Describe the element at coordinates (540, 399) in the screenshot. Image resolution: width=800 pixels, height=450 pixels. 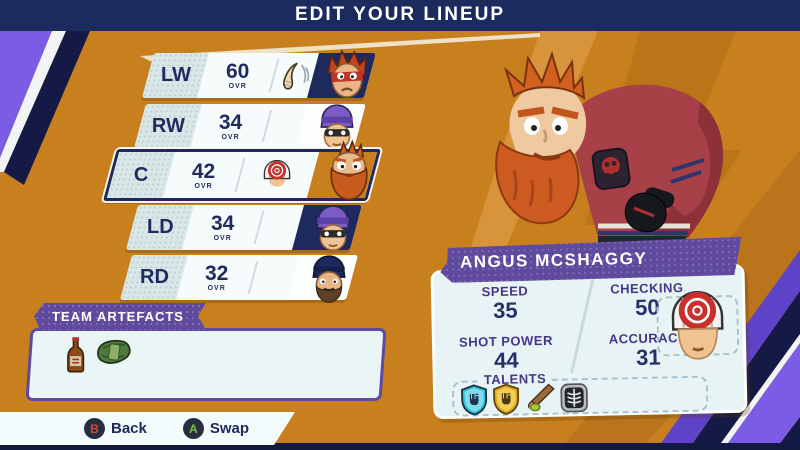
I see `stick-lime-icon` at that location.